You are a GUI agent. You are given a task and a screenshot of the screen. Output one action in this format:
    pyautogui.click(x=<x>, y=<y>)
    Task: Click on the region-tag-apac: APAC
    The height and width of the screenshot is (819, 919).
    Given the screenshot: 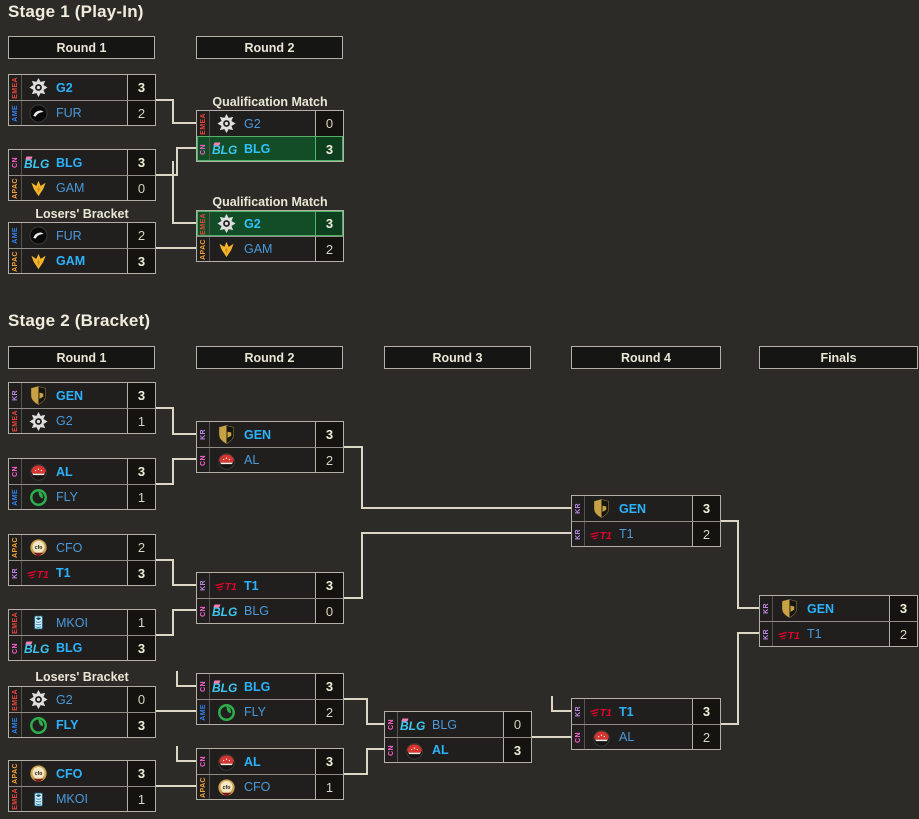 What is the action you would take?
    pyautogui.click(x=203, y=249)
    